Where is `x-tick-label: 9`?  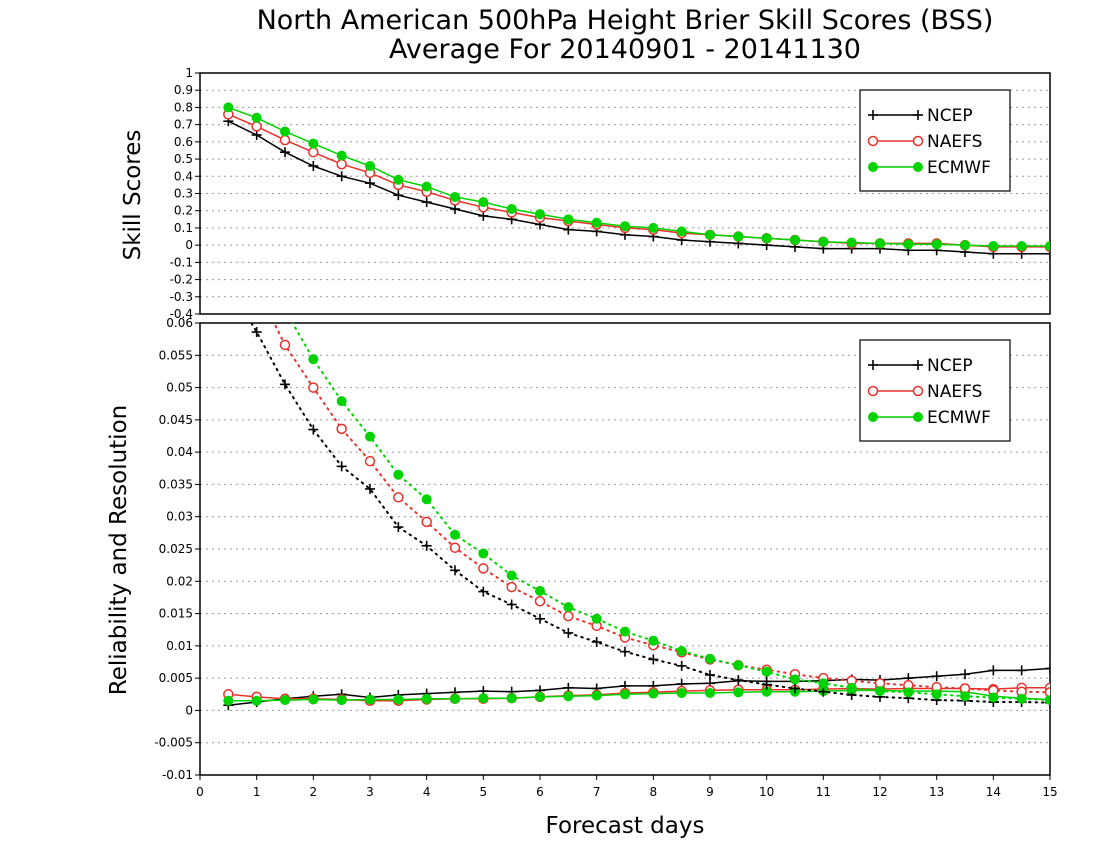 x-tick-label: 9 is located at coordinates (710, 792).